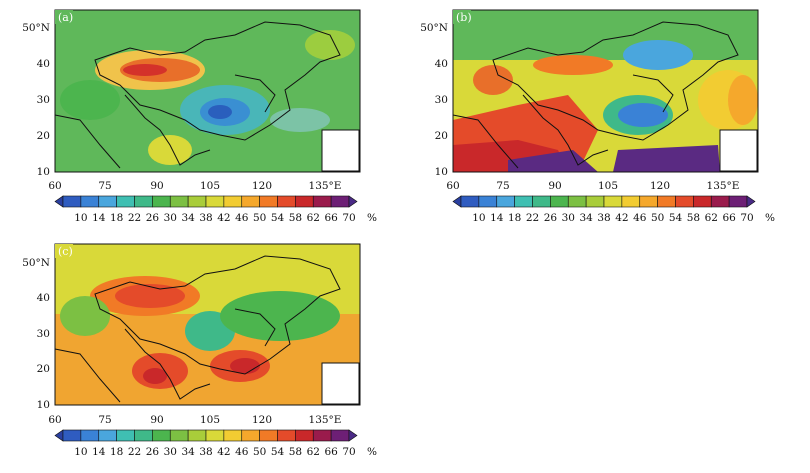  I want to click on colorbar-label: 62, so click(313, 452).